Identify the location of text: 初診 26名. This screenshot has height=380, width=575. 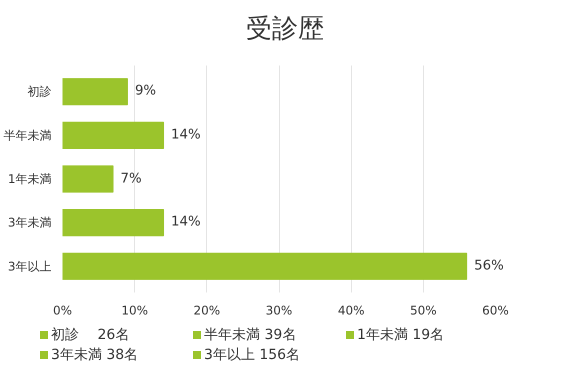
(90, 335).